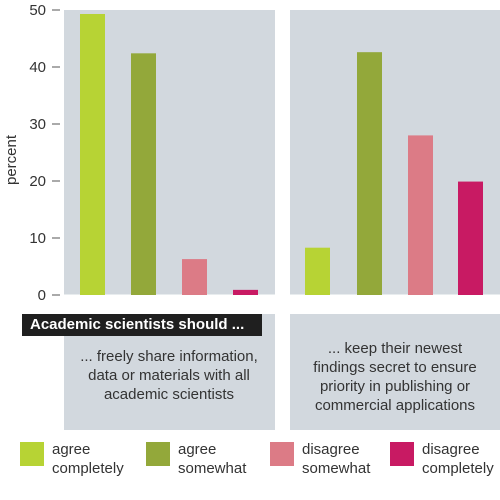  Describe the element at coordinates (470, 238) in the screenshot. I see `bar-panel2-series4` at that location.